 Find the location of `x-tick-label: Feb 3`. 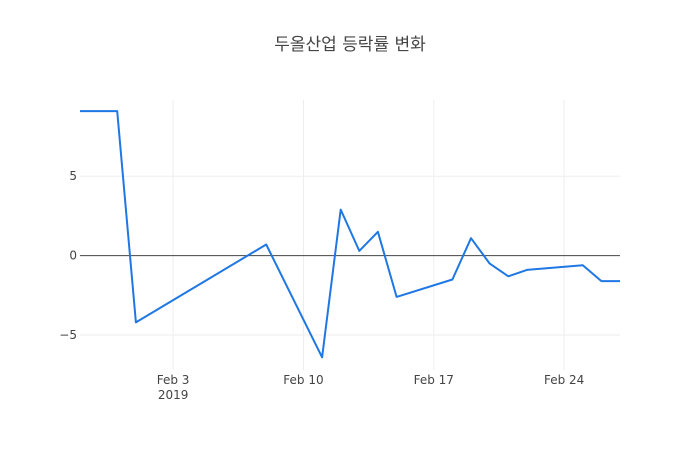

x-tick-label: Feb 3 is located at coordinates (173, 380).